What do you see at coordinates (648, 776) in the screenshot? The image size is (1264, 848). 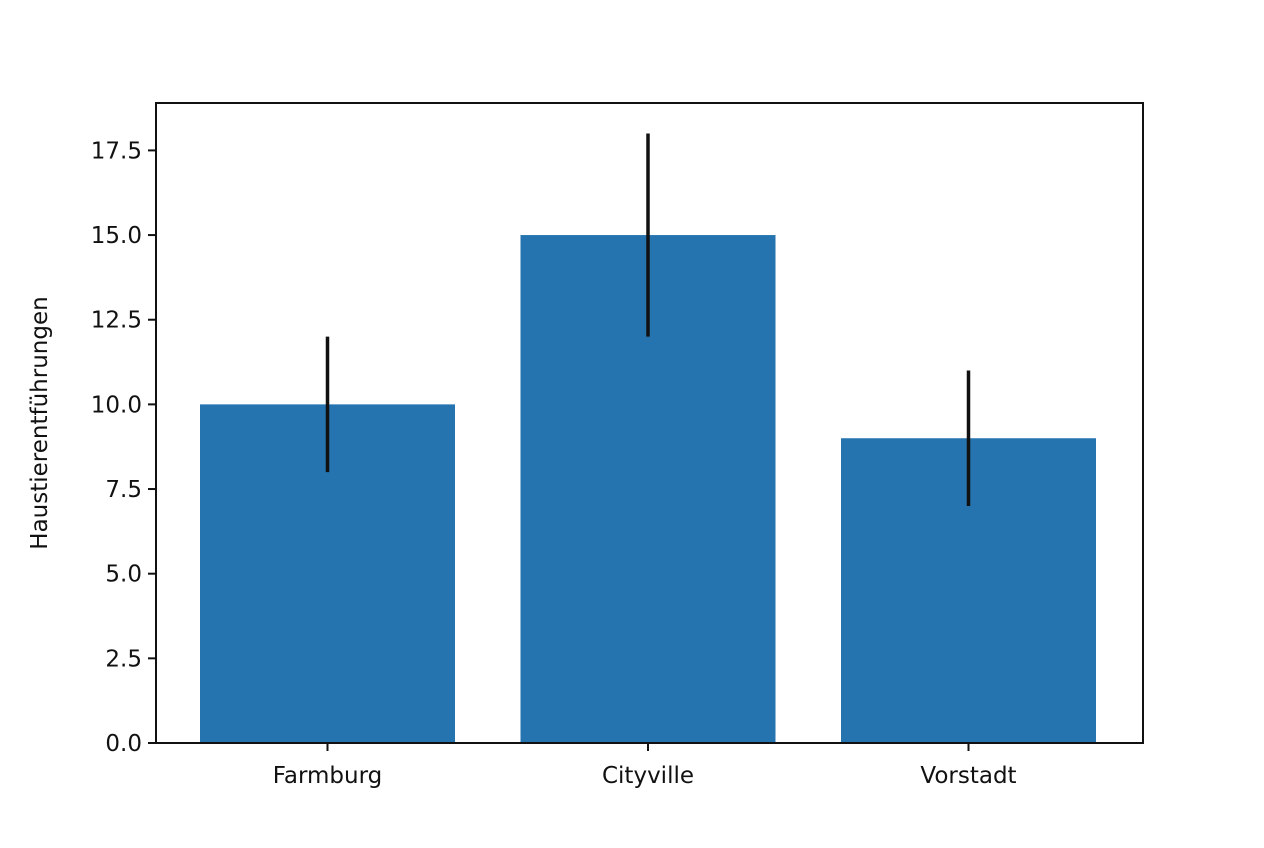 I see `x-tick-label: Cityville` at bounding box center [648, 776].